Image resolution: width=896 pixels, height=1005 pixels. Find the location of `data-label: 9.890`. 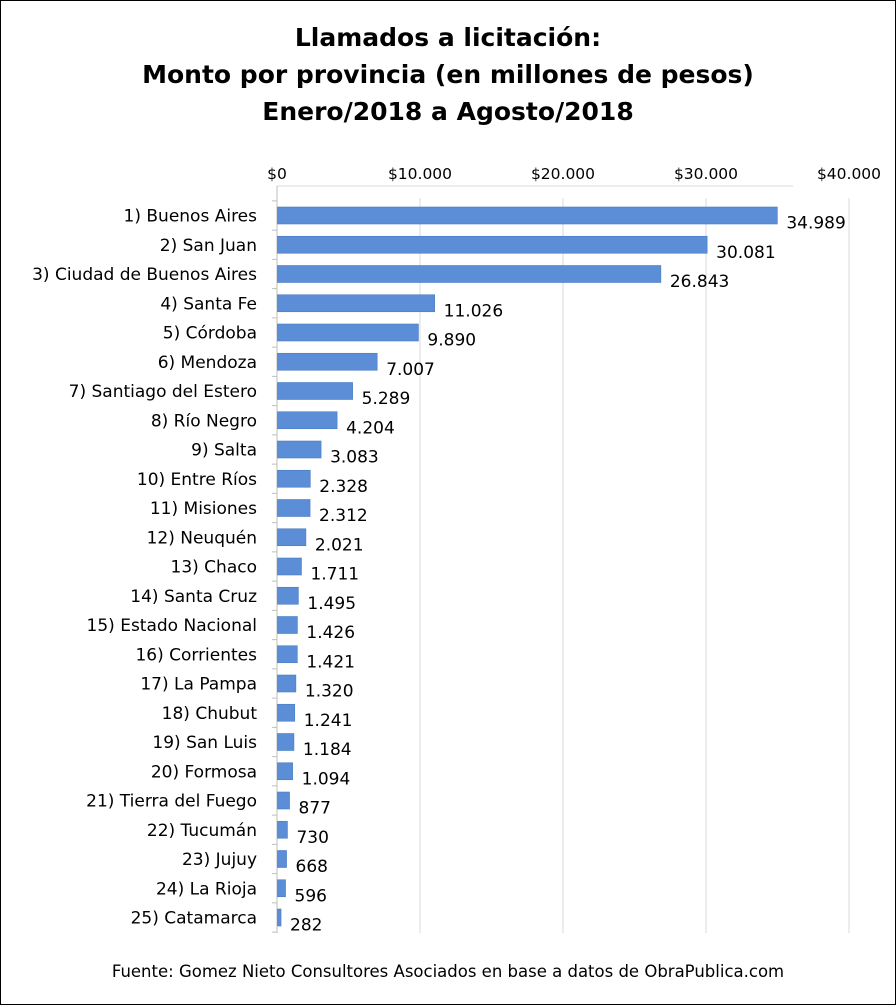

data-label: 9.890 is located at coordinates (451, 341).